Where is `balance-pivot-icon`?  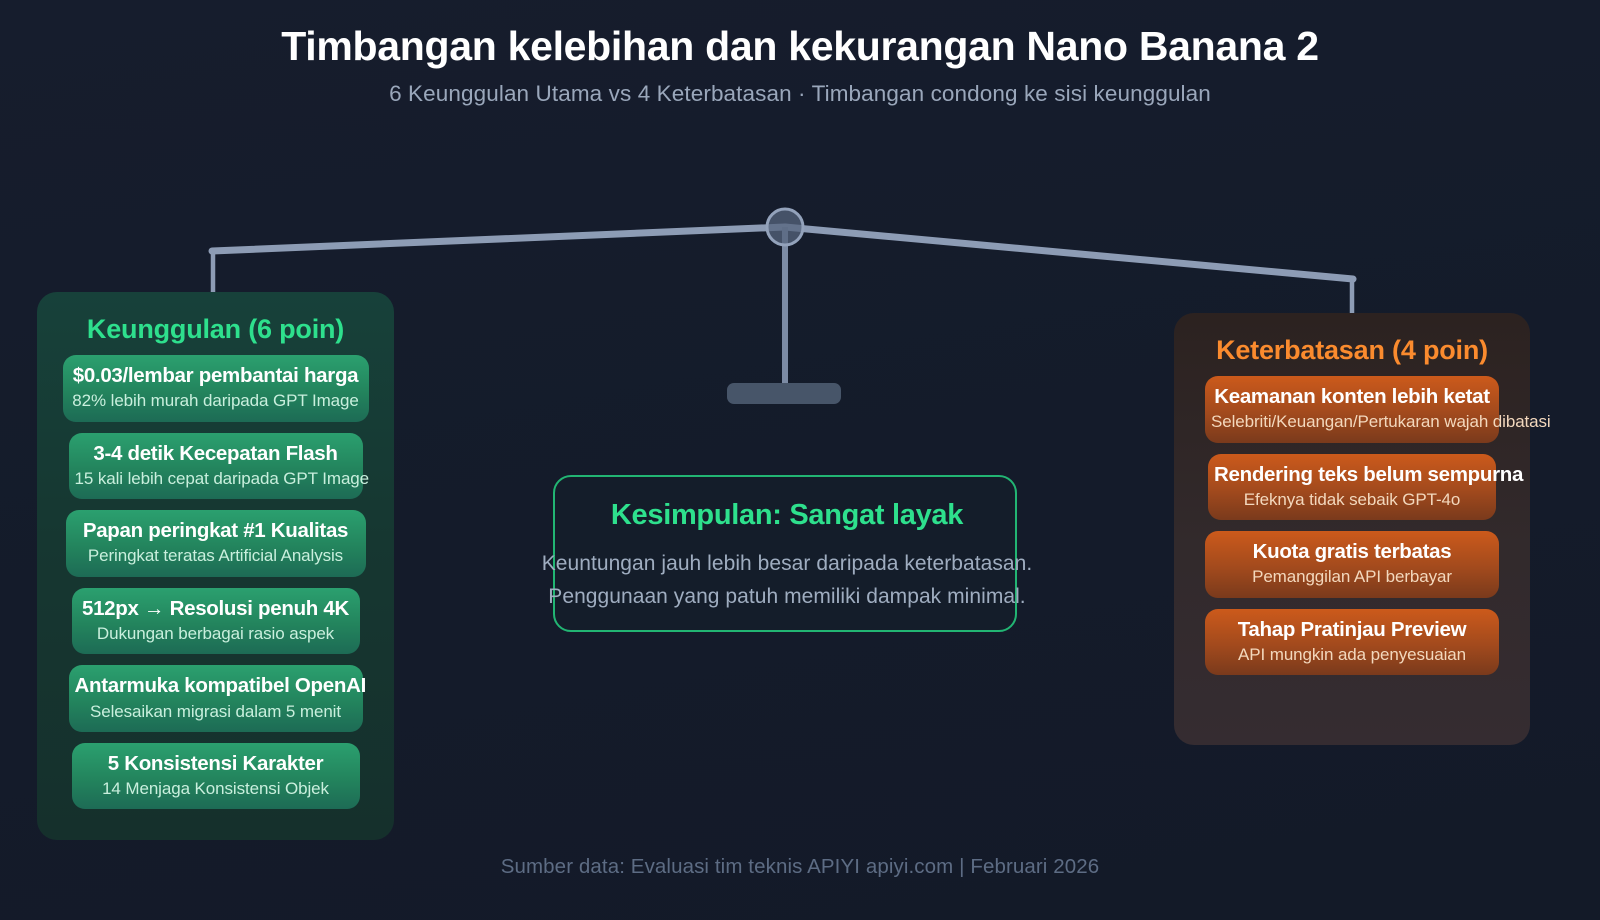
balance-pivot-icon is located at coordinates (785, 227).